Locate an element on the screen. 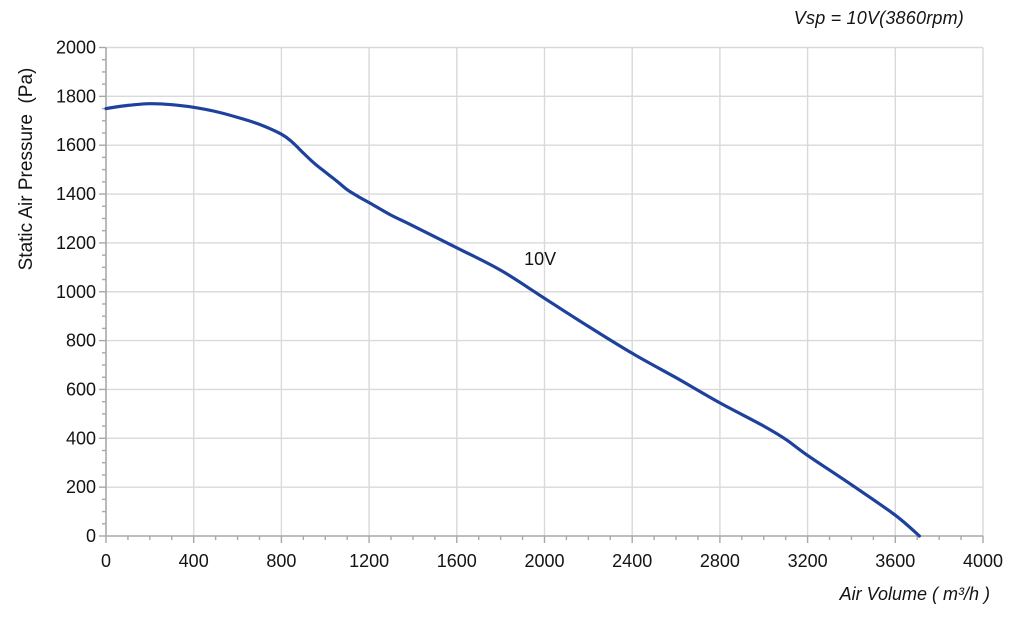  x-tick-labels: 0 400 800 1200 1600 2000 2400 2800 3200 3600 4000 is located at coordinates (552, 561).